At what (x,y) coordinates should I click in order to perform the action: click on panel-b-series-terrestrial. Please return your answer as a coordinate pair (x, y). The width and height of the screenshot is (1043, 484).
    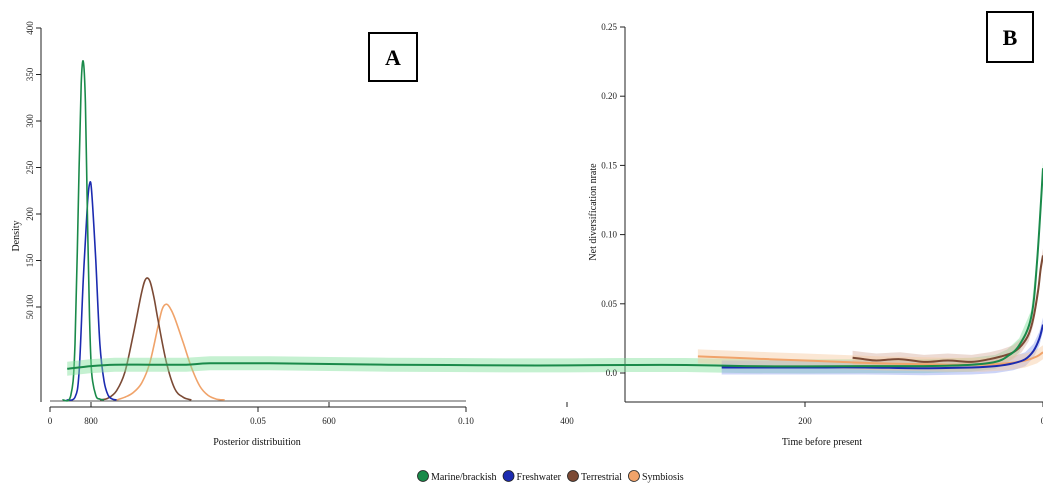
    Looking at the image, I should click on (947, 309).